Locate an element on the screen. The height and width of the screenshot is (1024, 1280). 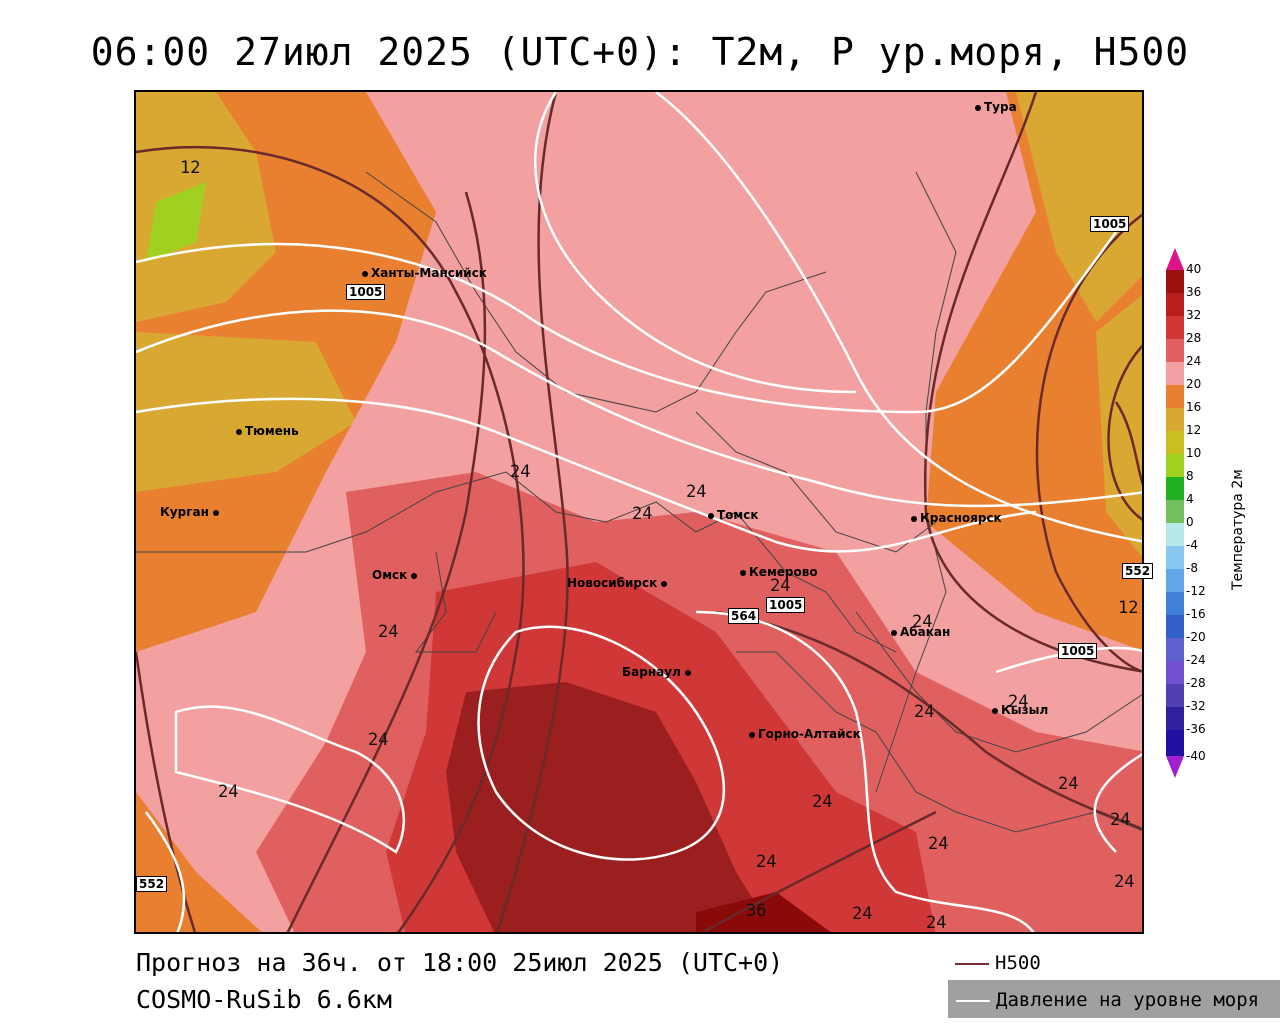
city-label-novosibirsk: Новосибирск is located at coordinates (618, 583).